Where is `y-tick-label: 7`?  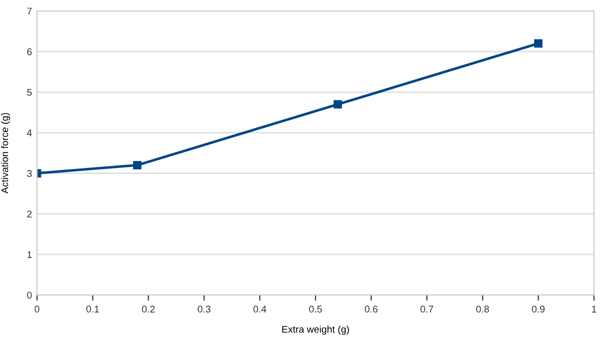 y-tick-label: 7 is located at coordinates (29, 11).